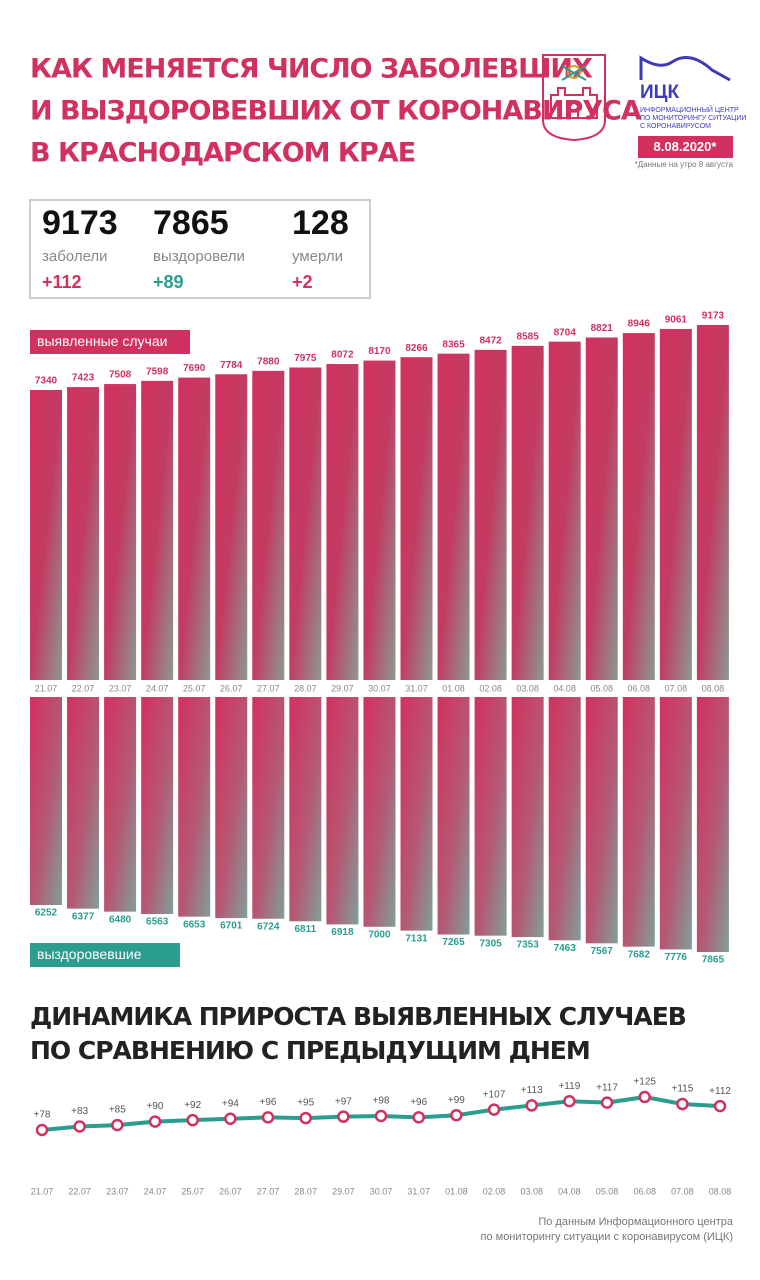 This screenshot has height=1280, width=760. What do you see at coordinates (639, 954) in the screenshot?
I see `value-label: 7682` at bounding box center [639, 954].